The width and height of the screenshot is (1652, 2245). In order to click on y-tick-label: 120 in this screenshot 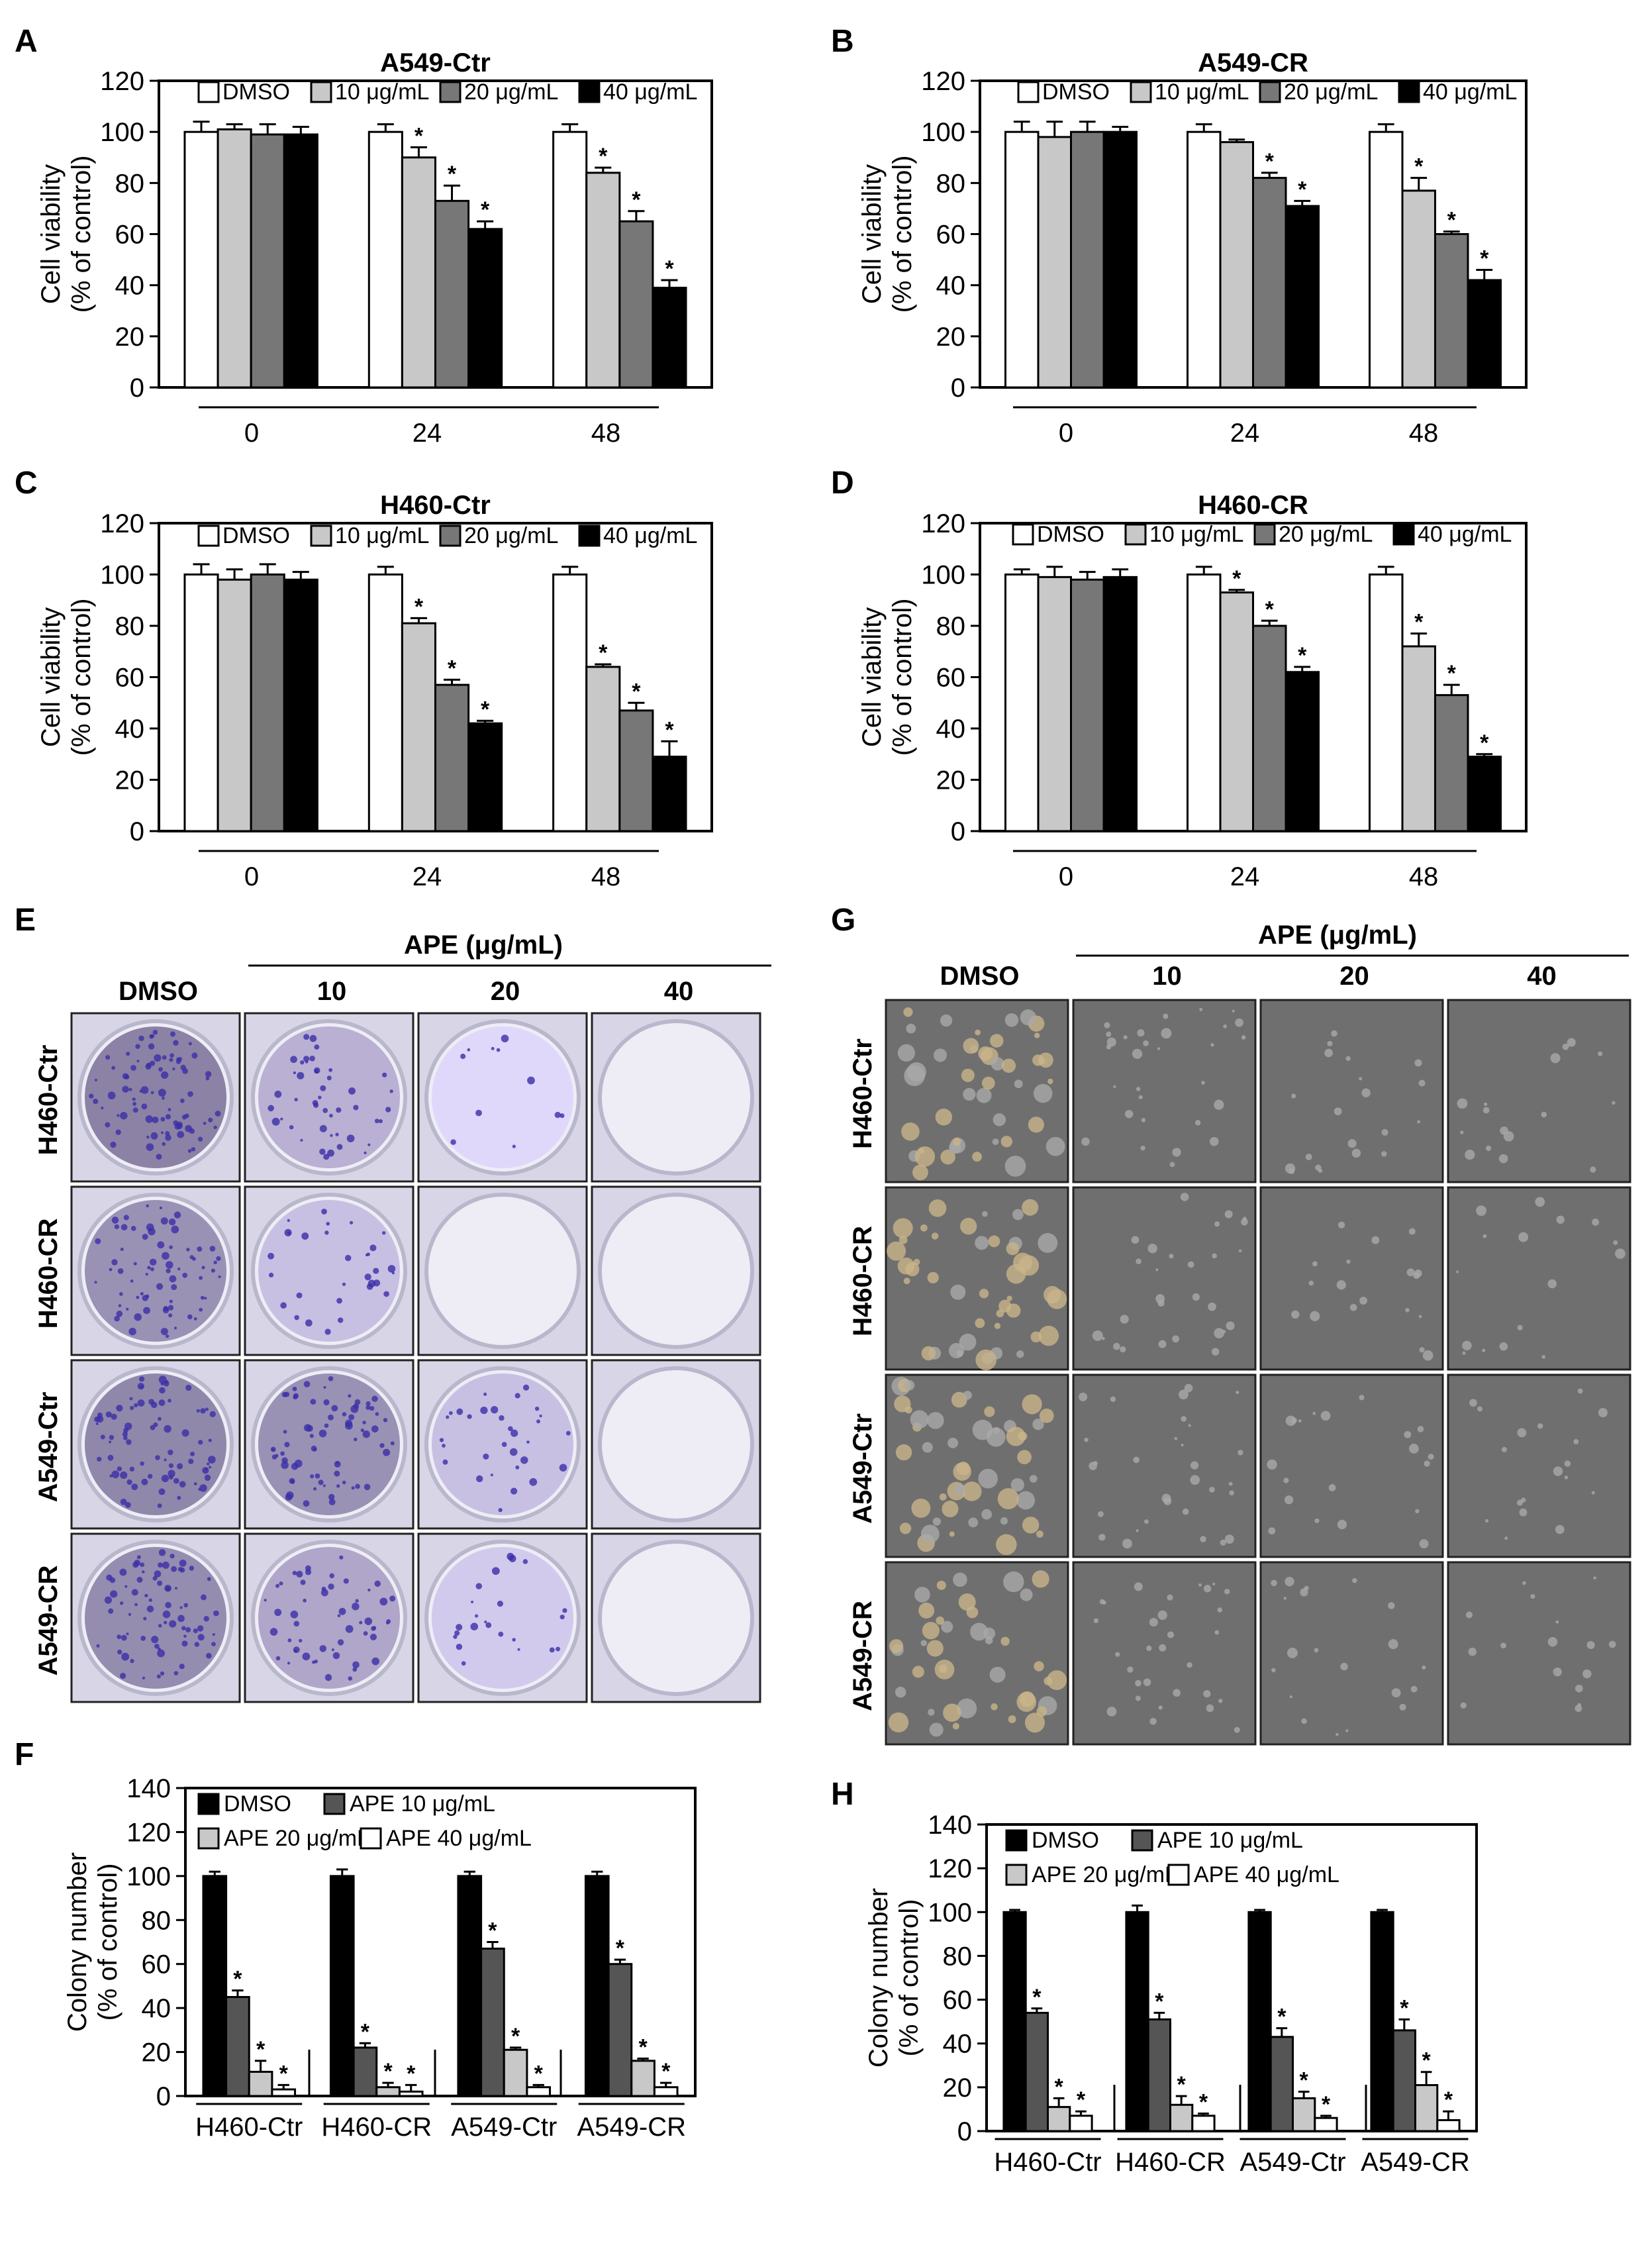, I will do `click(943, 81)`.